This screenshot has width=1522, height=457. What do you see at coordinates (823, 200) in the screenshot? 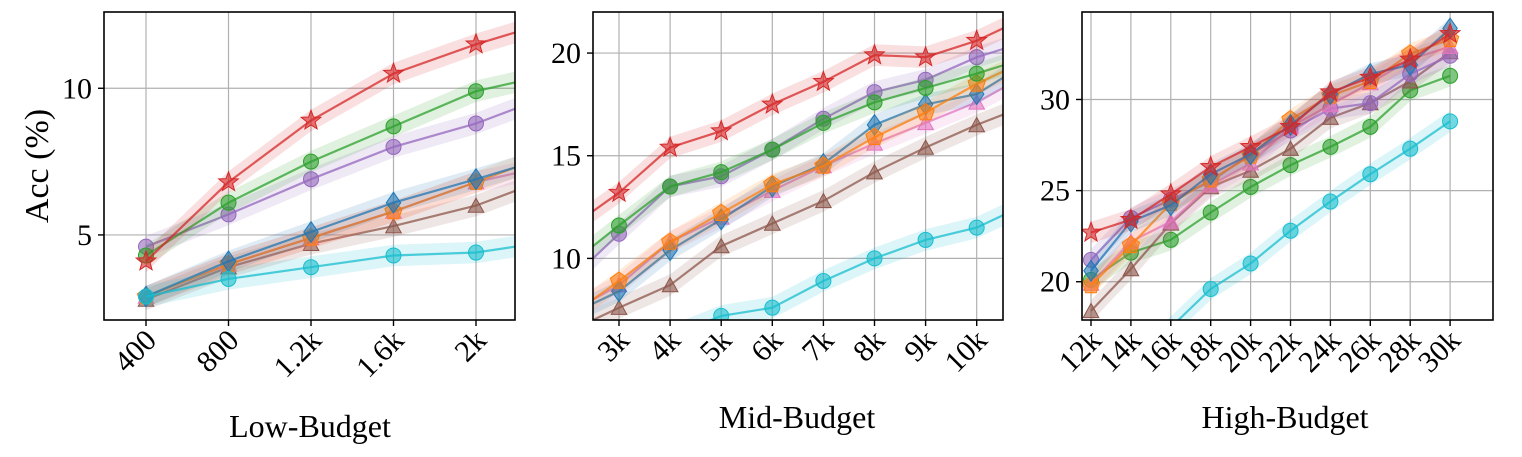
I see `data-point-brown-7k` at bounding box center [823, 200].